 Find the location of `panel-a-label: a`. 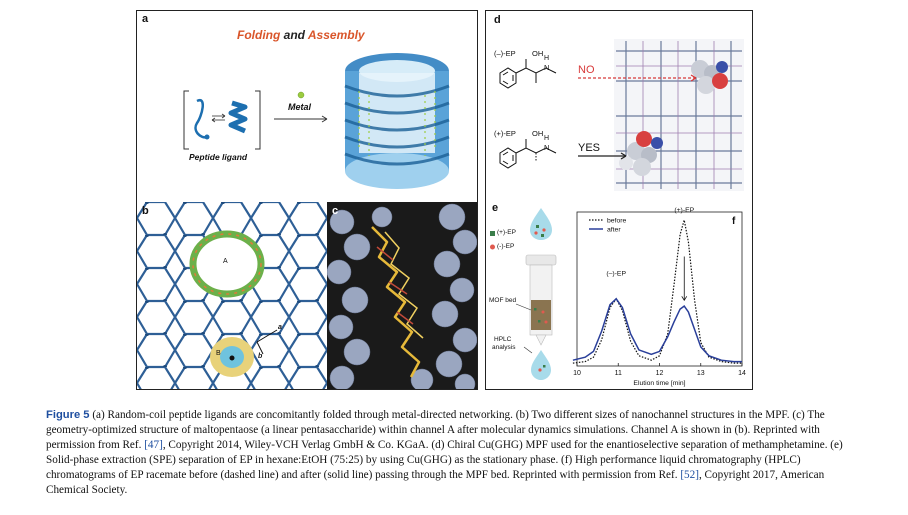

panel-a-label: a is located at coordinates (145, 19).